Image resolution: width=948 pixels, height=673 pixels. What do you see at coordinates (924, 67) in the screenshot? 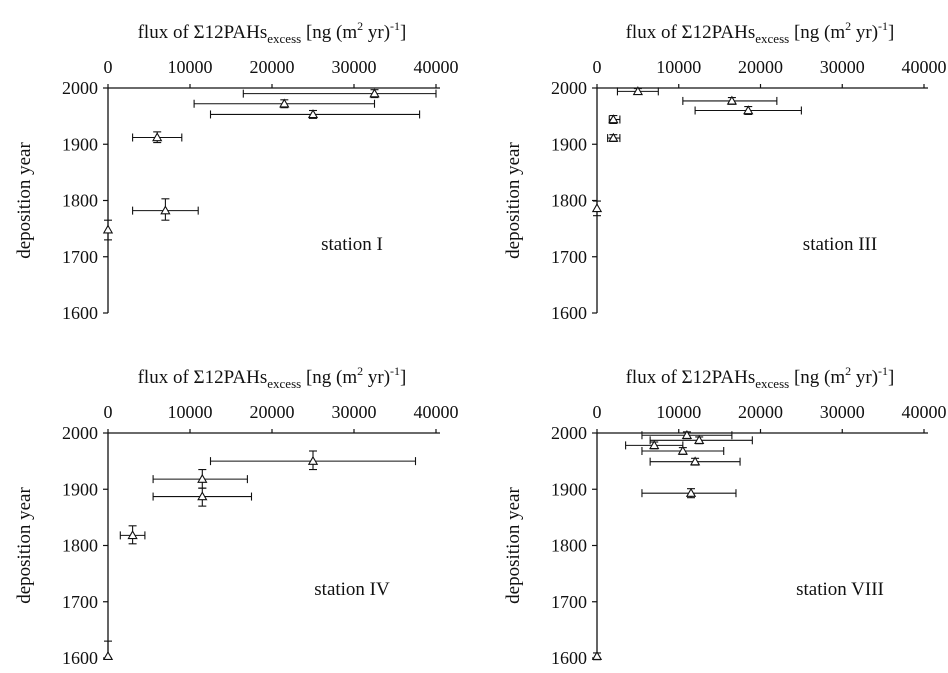
I see `x-tick-label: 40000` at bounding box center [924, 67].